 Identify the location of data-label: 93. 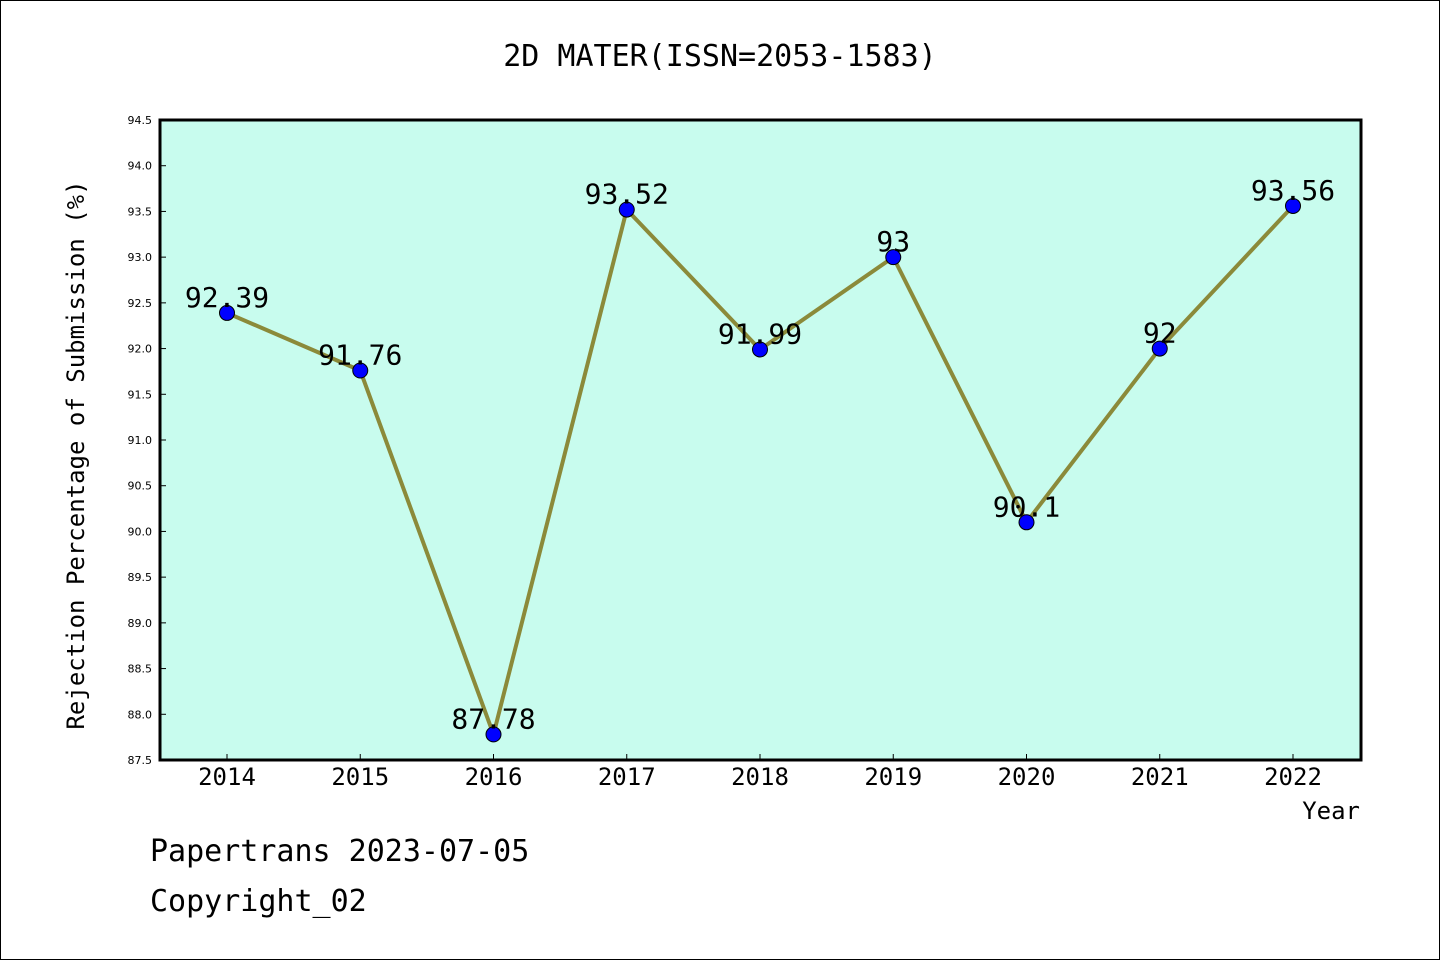
(893, 241).